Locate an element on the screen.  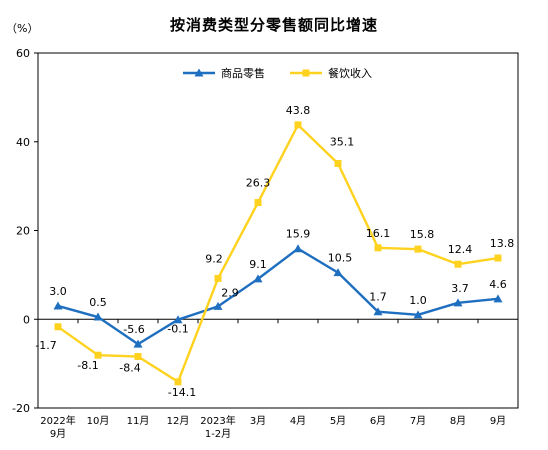
data-label: 0.5 is located at coordinates (98, 302).